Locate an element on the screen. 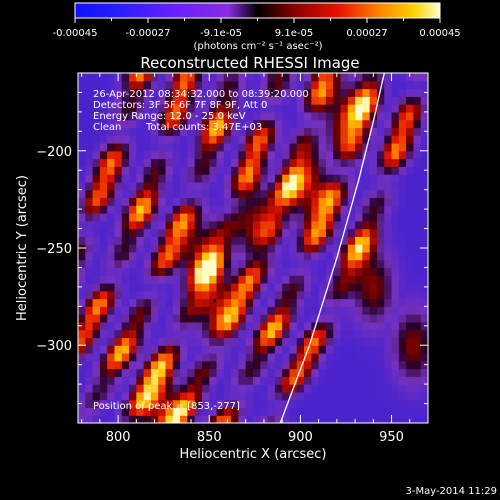 Image resolution: width=500 pixels, height=500 pixels. colorbar-unit-label: (photons cm⁻² s⁻¹ asec⁻²) is located at coordinates (257, 46).